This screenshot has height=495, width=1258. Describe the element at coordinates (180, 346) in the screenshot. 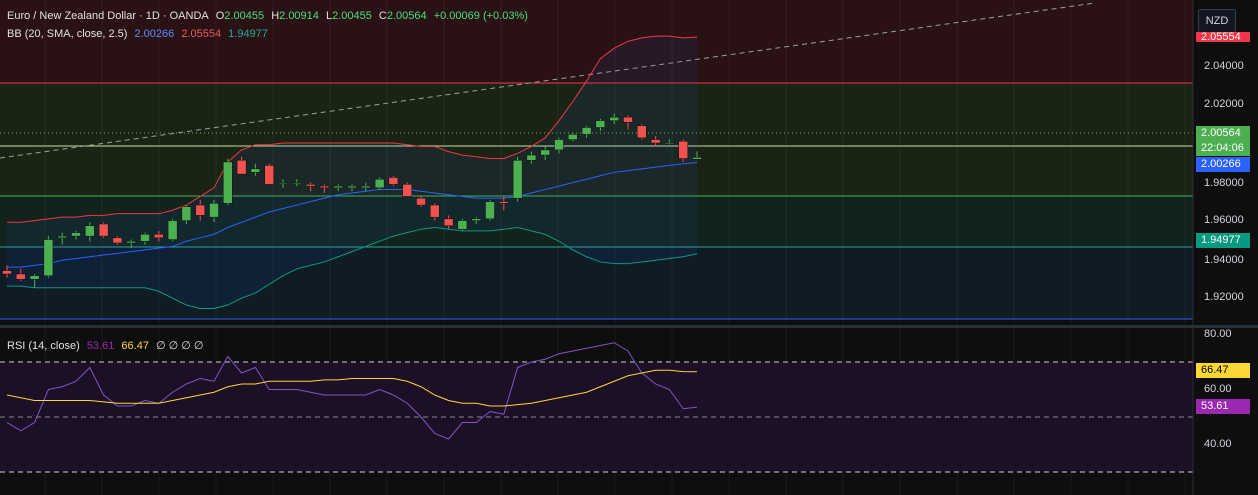

I see `rsi-extras: ∅ ∅ ∅ ∅` at that location.